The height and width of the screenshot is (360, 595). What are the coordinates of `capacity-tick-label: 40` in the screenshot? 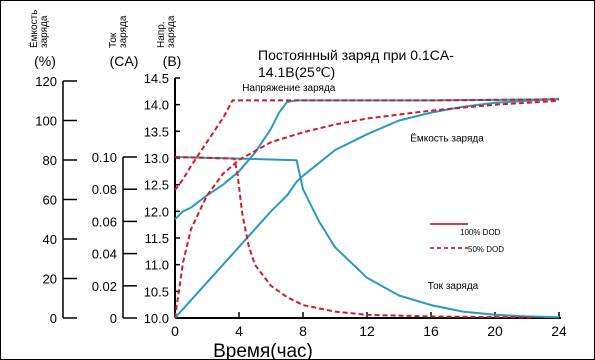 It's located at (50, 239).